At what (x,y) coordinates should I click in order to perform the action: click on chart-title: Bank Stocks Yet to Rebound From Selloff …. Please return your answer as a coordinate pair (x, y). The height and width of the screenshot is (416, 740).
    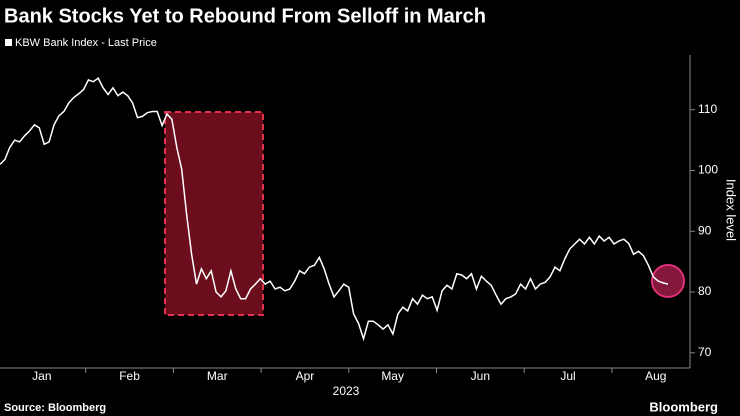
    Looking at the image, I should click on (245, 16).